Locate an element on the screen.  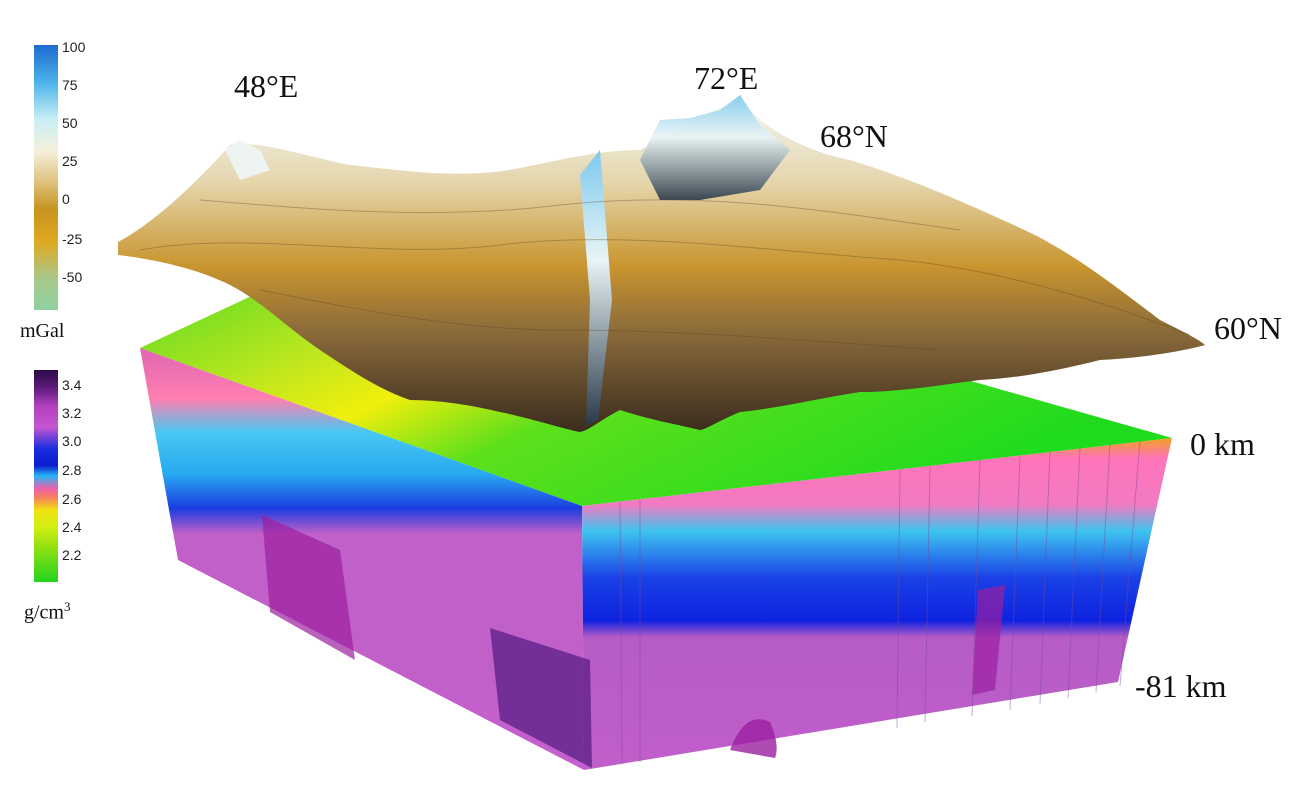
density-tick: 2.6 is located at coordinates (72, 499).